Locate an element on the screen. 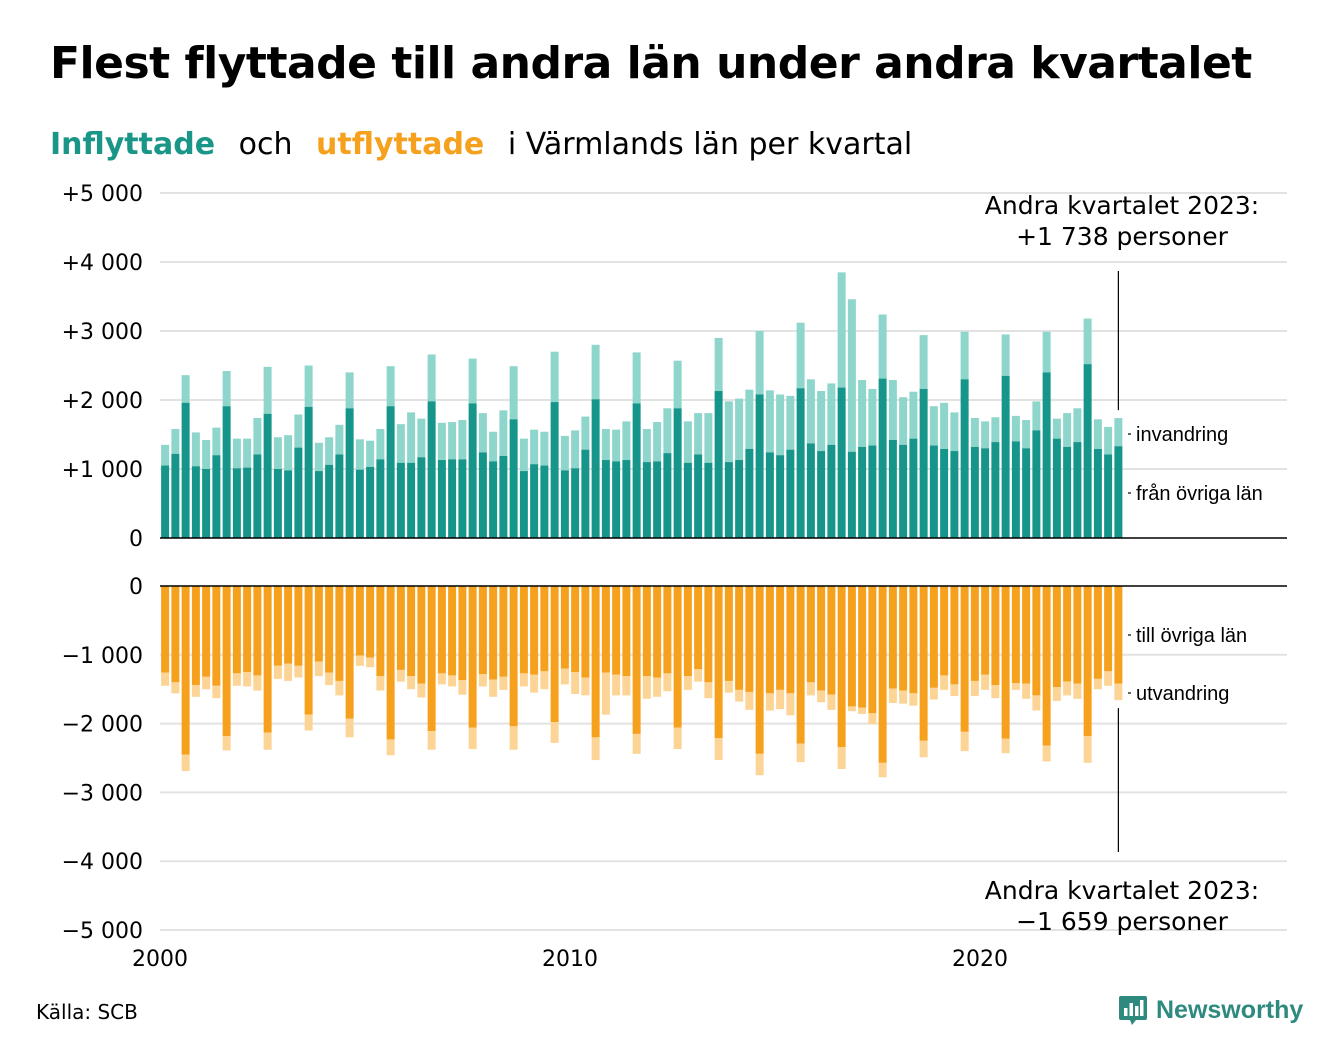 This screenshot has width=1340, height=1060. y-tick-label: −3 000 is located at coordinates (102, 793).